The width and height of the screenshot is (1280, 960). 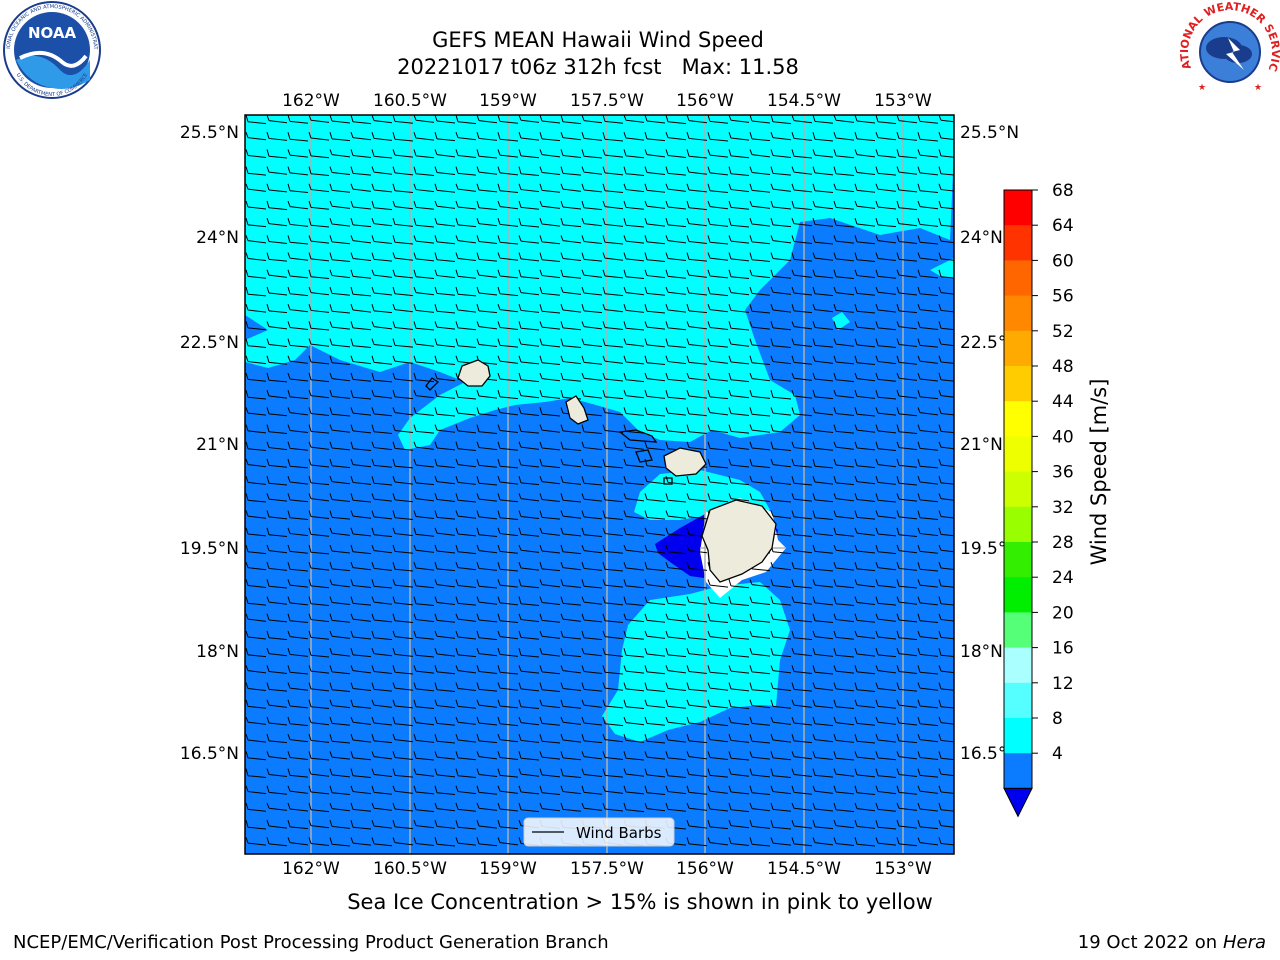 I want to click on band-8-12-south, so click(x=696, y=662).